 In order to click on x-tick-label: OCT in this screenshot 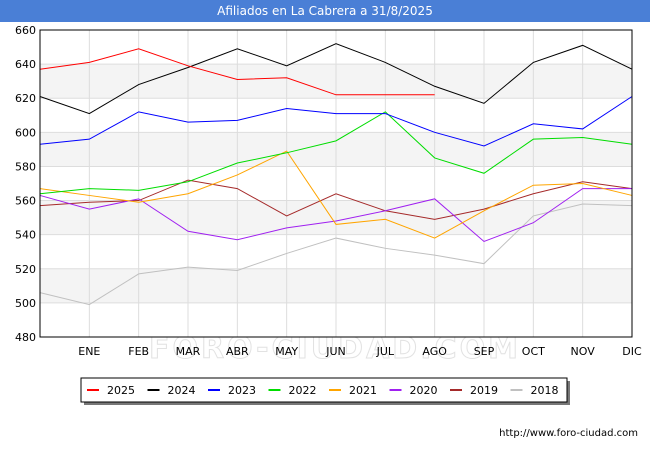, I will do `click(533, 351)`.